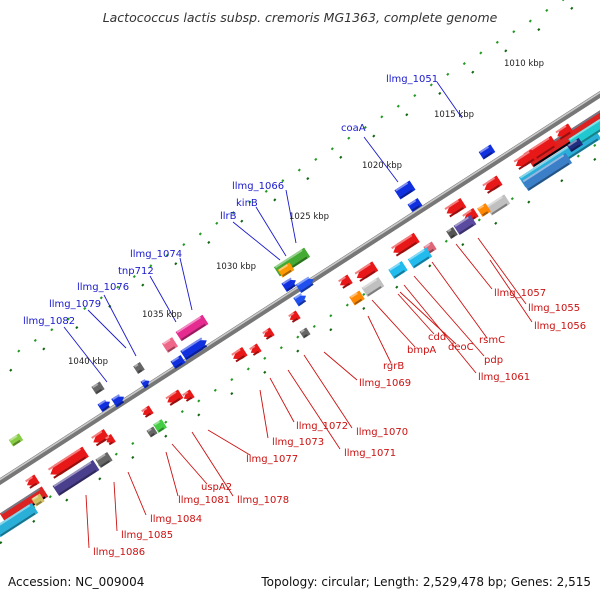  I want to click on lower-gene-label: llmg_1071, so click(370, 453).